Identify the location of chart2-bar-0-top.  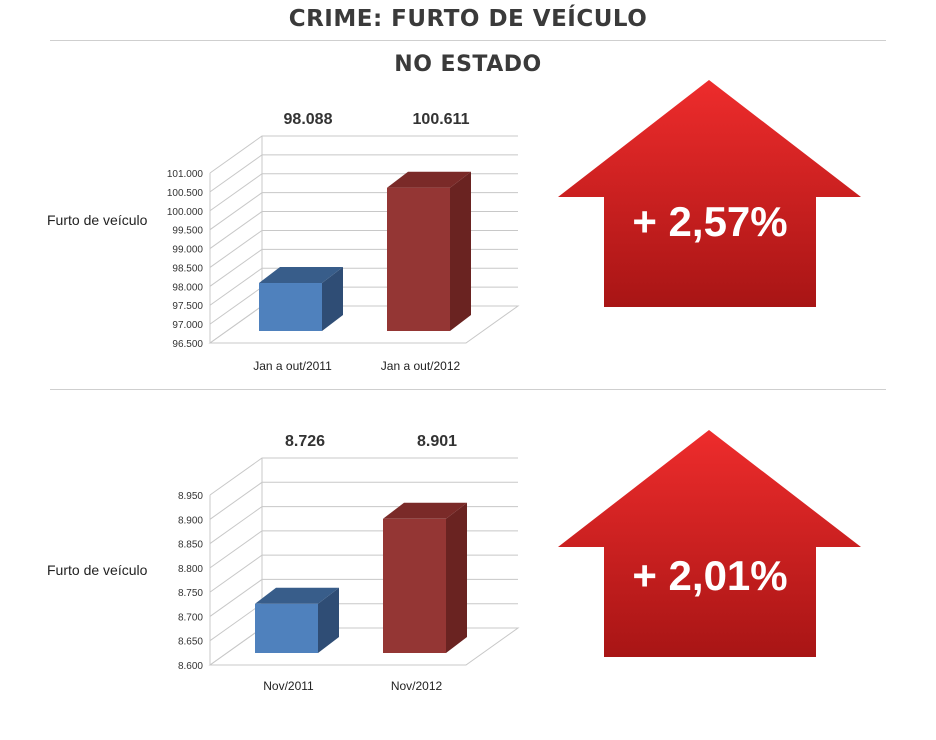
(297, 595).